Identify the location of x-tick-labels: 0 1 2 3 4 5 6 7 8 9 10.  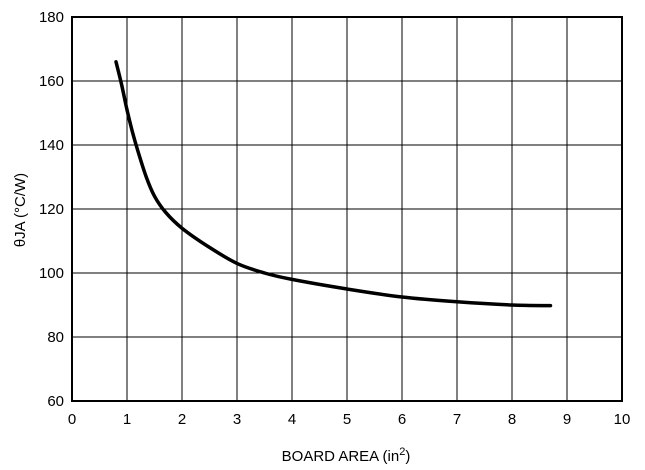
(349, 419).